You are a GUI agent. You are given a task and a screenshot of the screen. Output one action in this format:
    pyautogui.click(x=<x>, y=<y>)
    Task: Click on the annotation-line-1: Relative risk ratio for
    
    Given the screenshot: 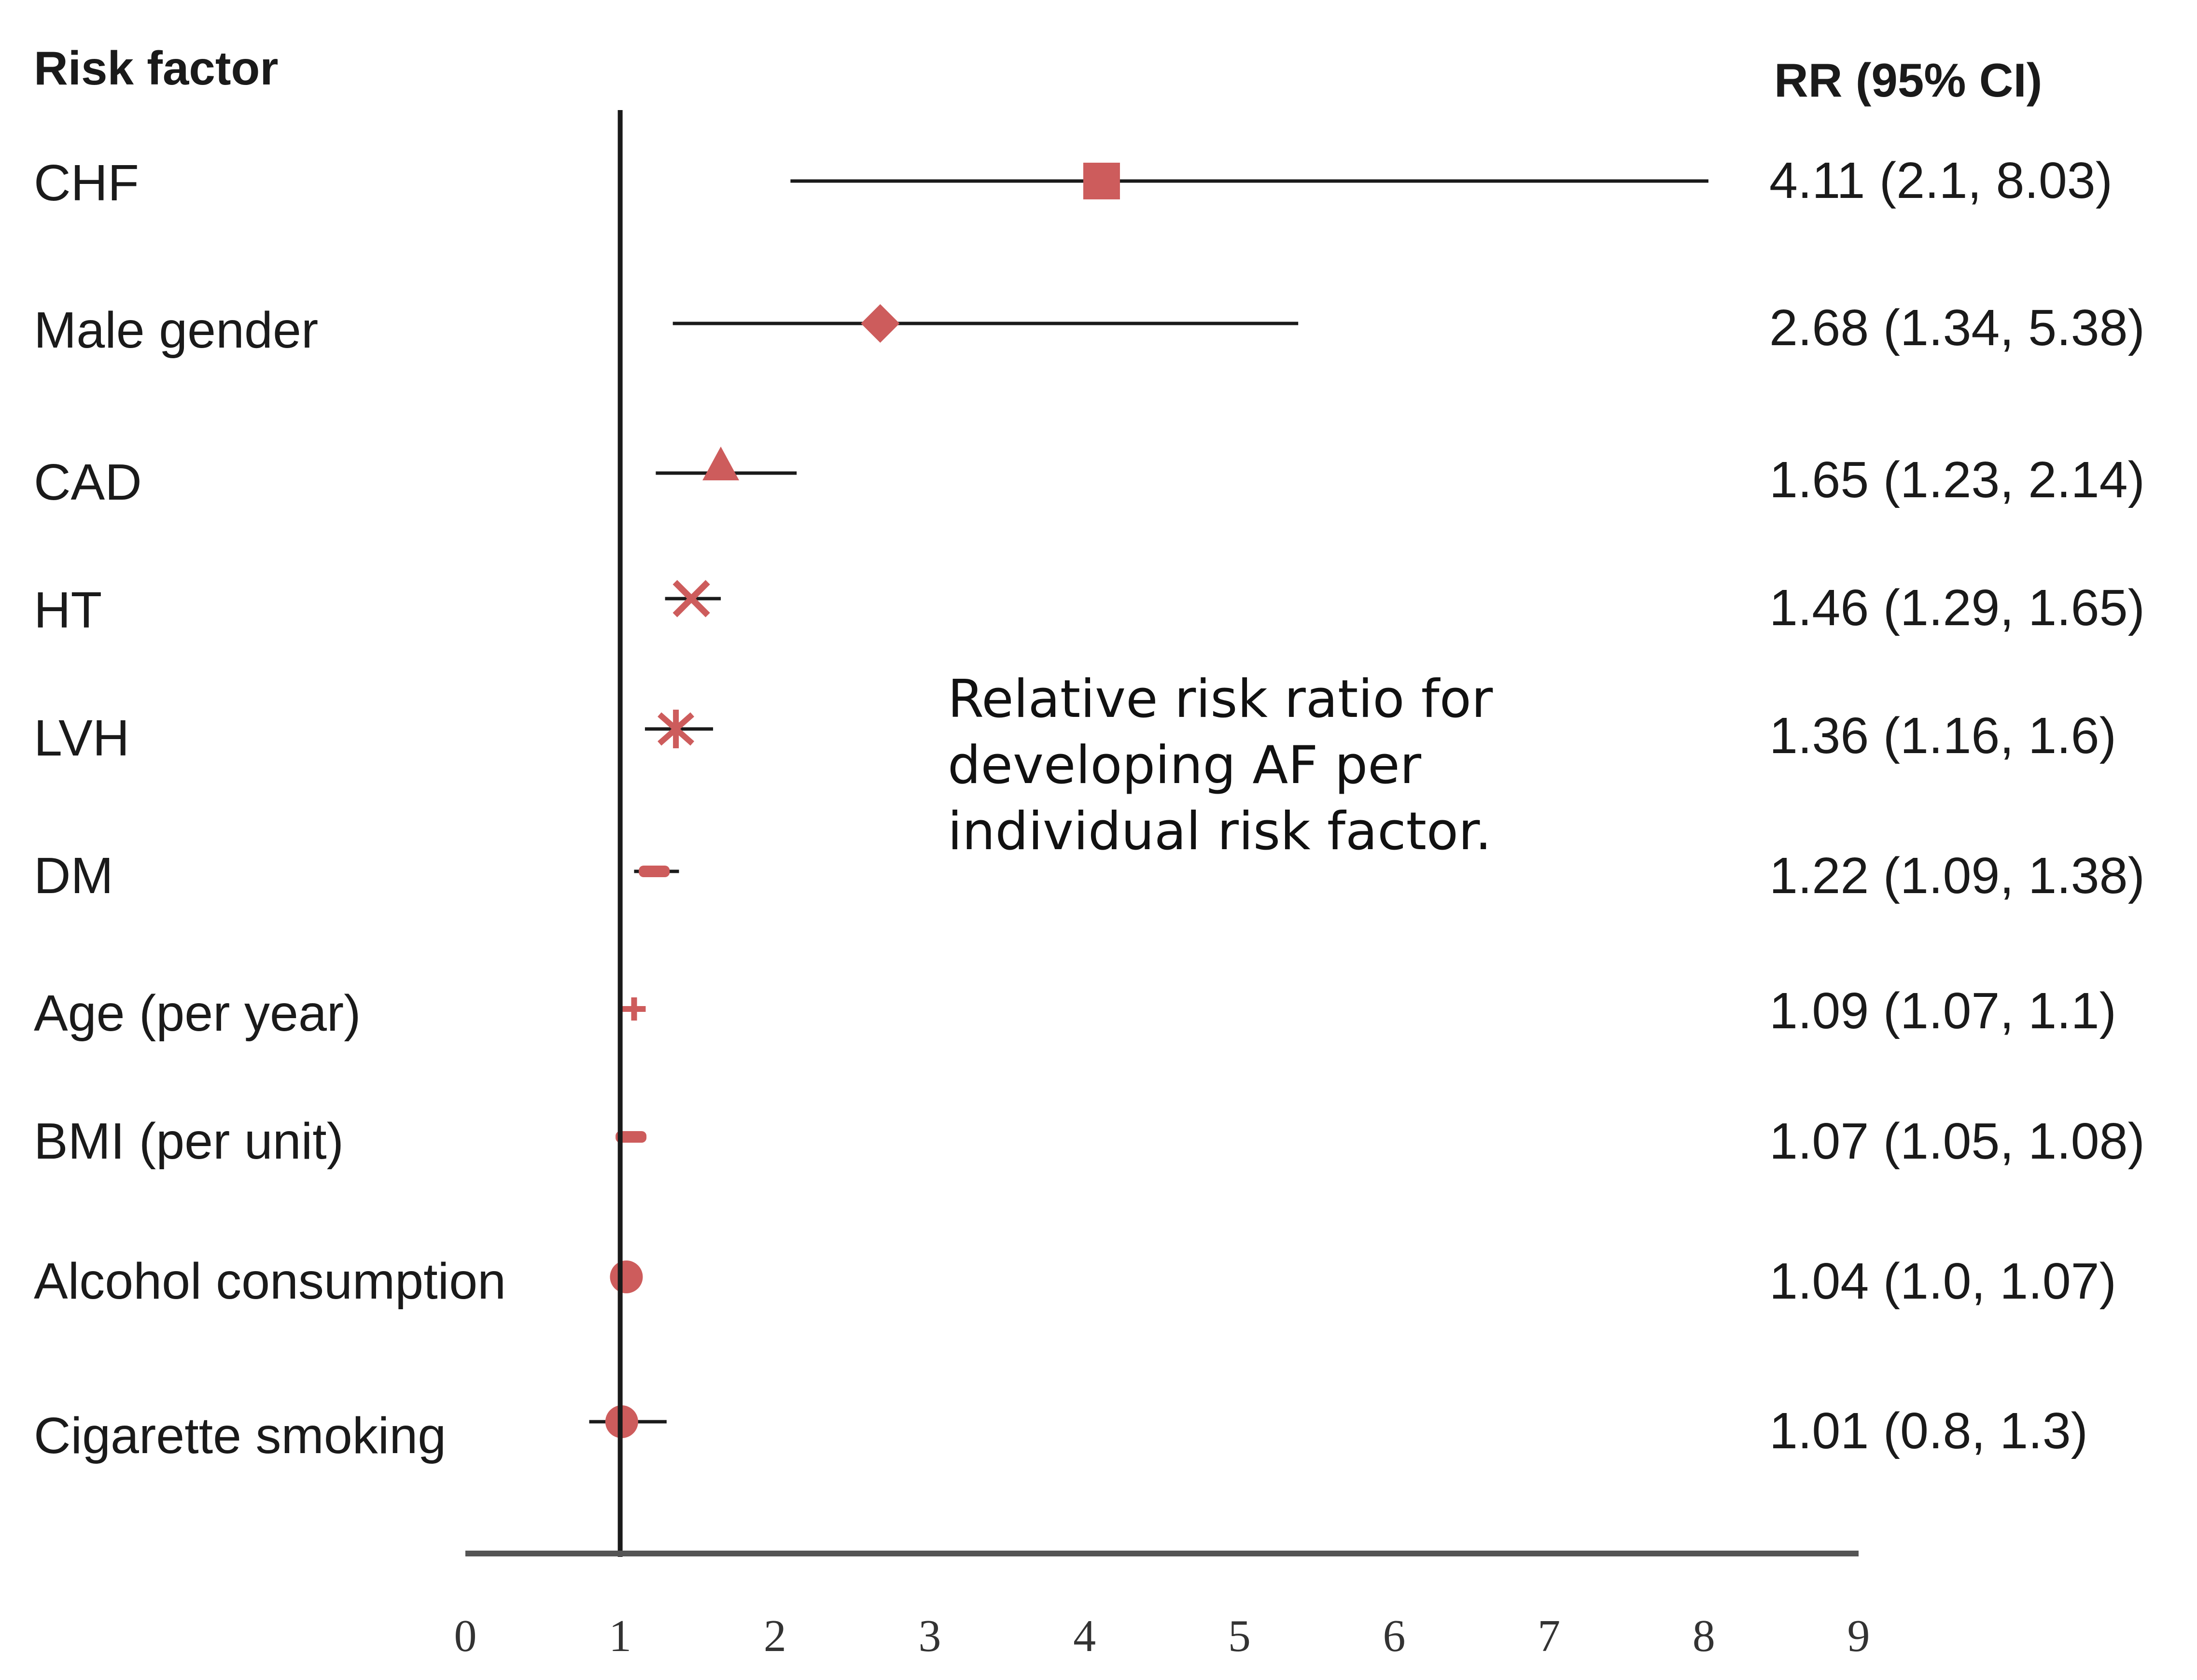 What is the action you would take?
    pyautogui.click(x=1221, y=699)
    